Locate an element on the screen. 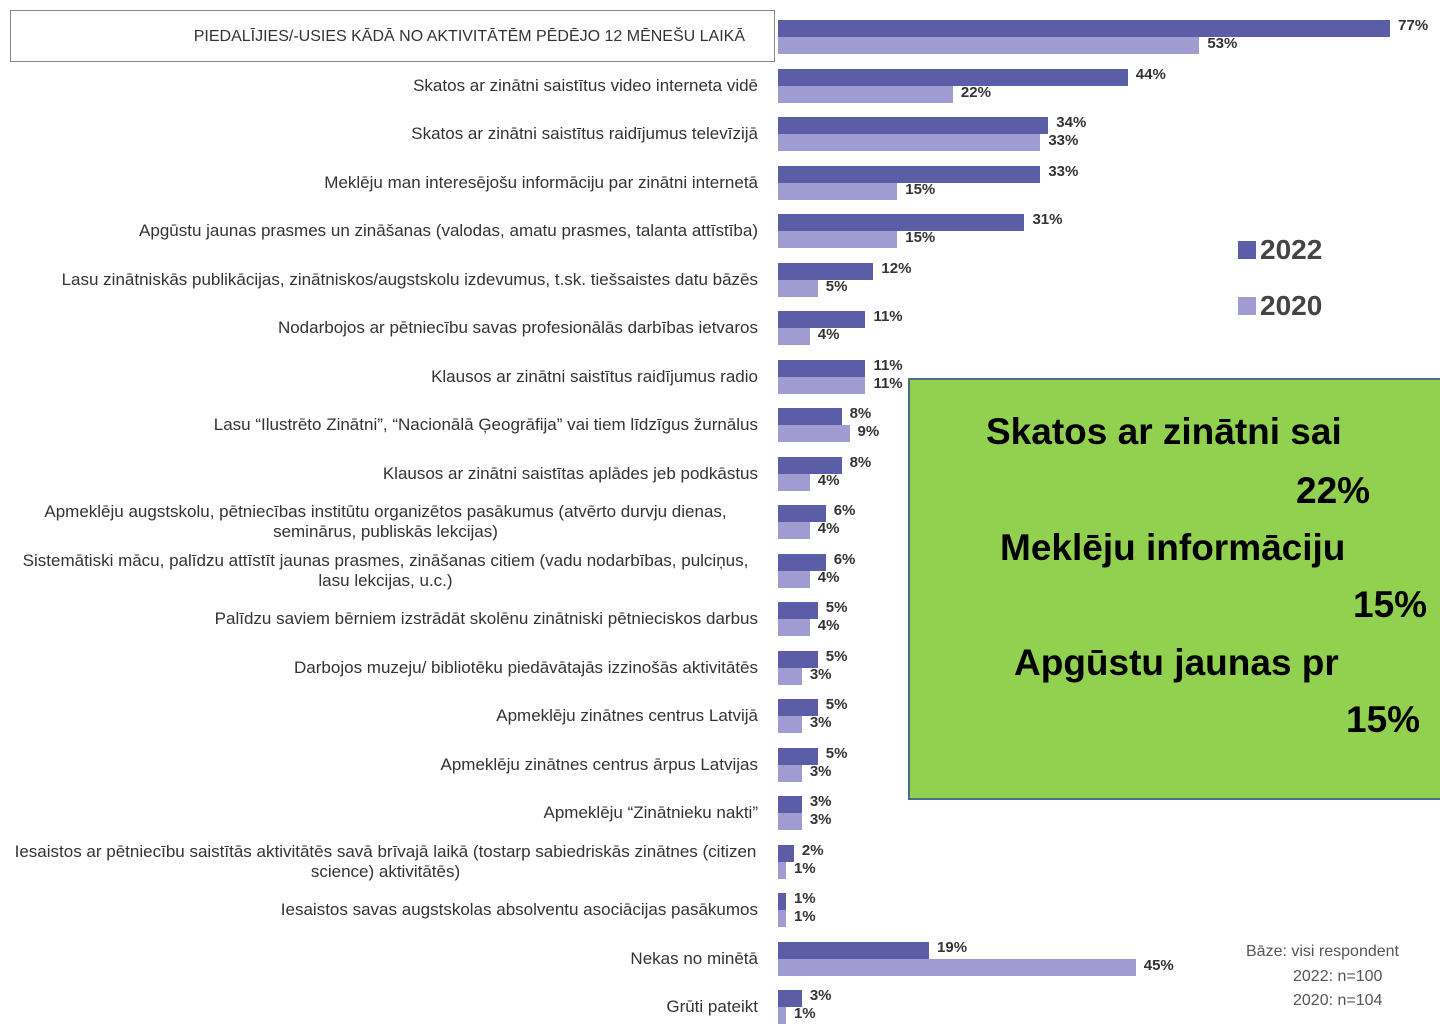 The image size is (1440, 1028). category-label: Nekas no minētā is located at coordinates (385, 959).